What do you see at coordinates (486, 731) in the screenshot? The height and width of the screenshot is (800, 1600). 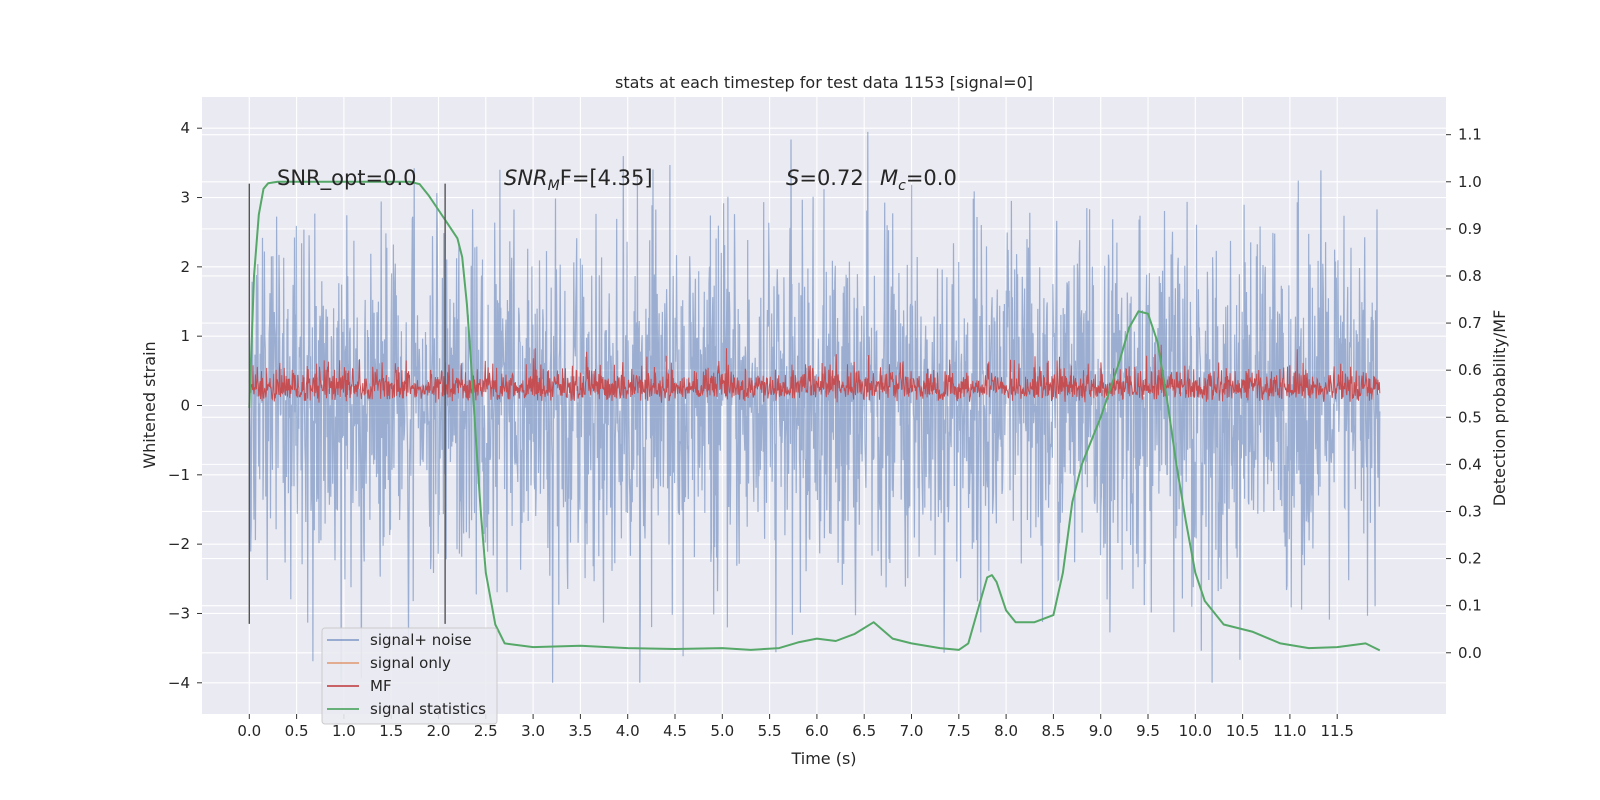 I see `x-tick-label: 2.5` at bounding box center [486, 731].